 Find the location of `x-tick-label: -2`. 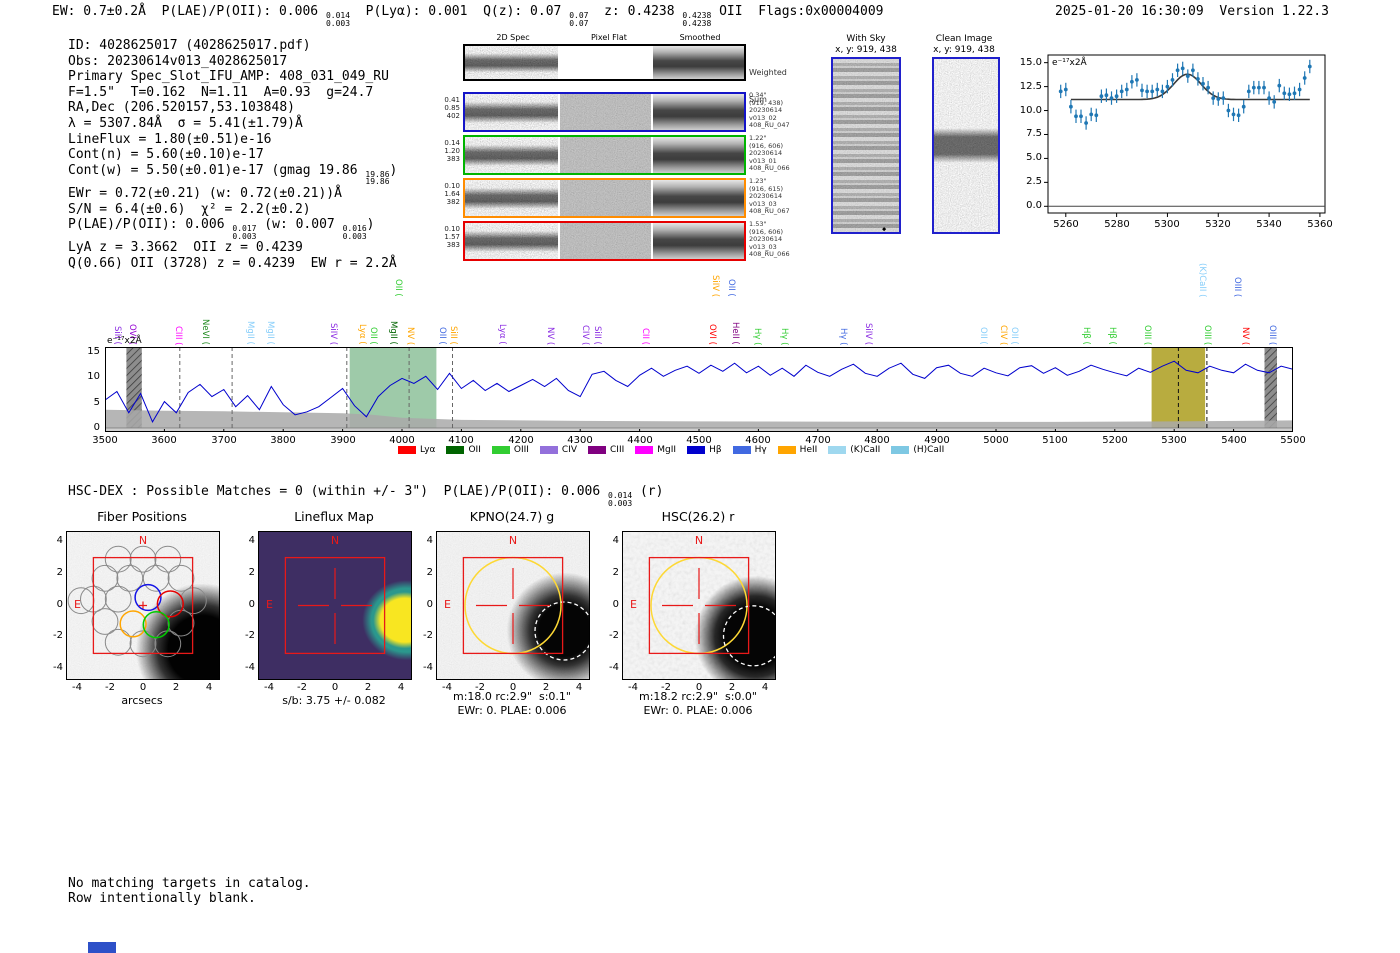

x-tick-label: -2 is located at coordinates (666, 687).